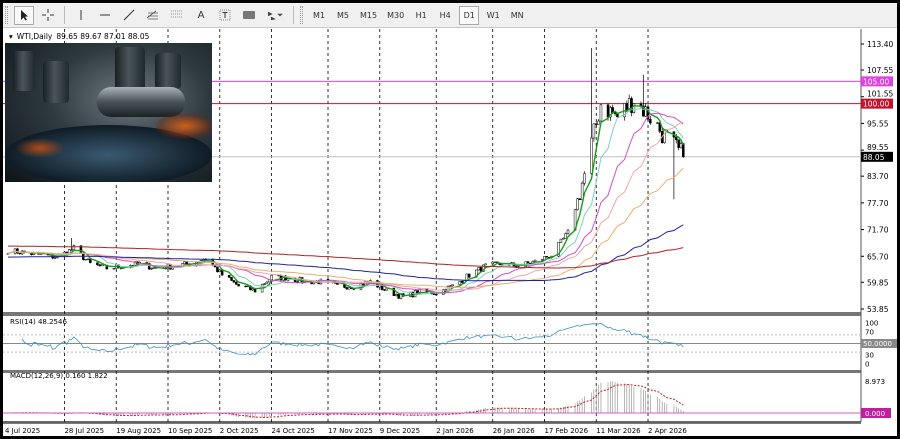 Image resolution: width=900 pixels, height=439 pixels. What do you see at coordinates (871, 324) in the screenshot?
I see `rsi-tick: 100` at bounding box center [871, 324].